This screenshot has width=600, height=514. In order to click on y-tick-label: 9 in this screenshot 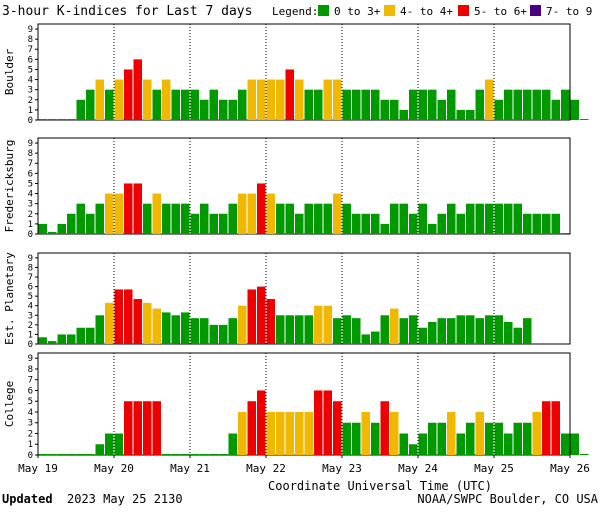, I will do `click(30, 359)`.